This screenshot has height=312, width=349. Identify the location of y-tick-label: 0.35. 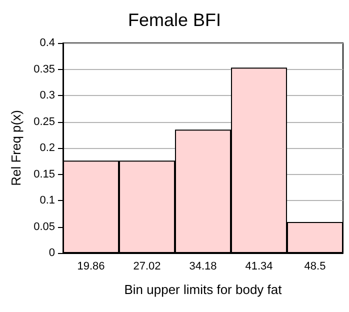
(44, 69).